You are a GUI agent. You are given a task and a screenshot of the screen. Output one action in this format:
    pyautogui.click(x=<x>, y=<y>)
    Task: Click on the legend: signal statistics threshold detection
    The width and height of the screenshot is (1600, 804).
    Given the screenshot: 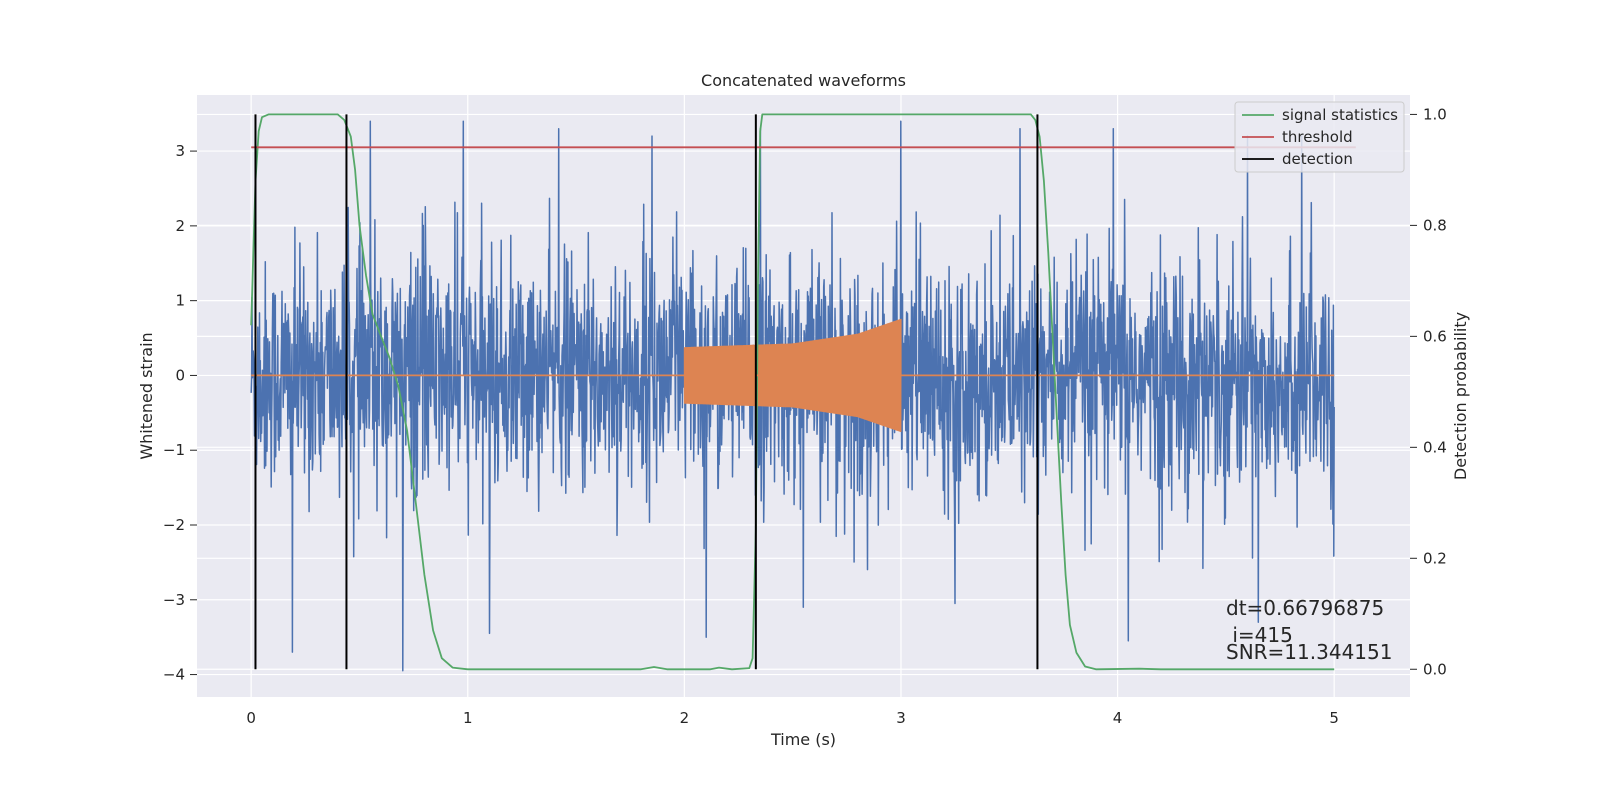 What is the action you would take?
    pyautogui.click(x=1319, y=137)
    